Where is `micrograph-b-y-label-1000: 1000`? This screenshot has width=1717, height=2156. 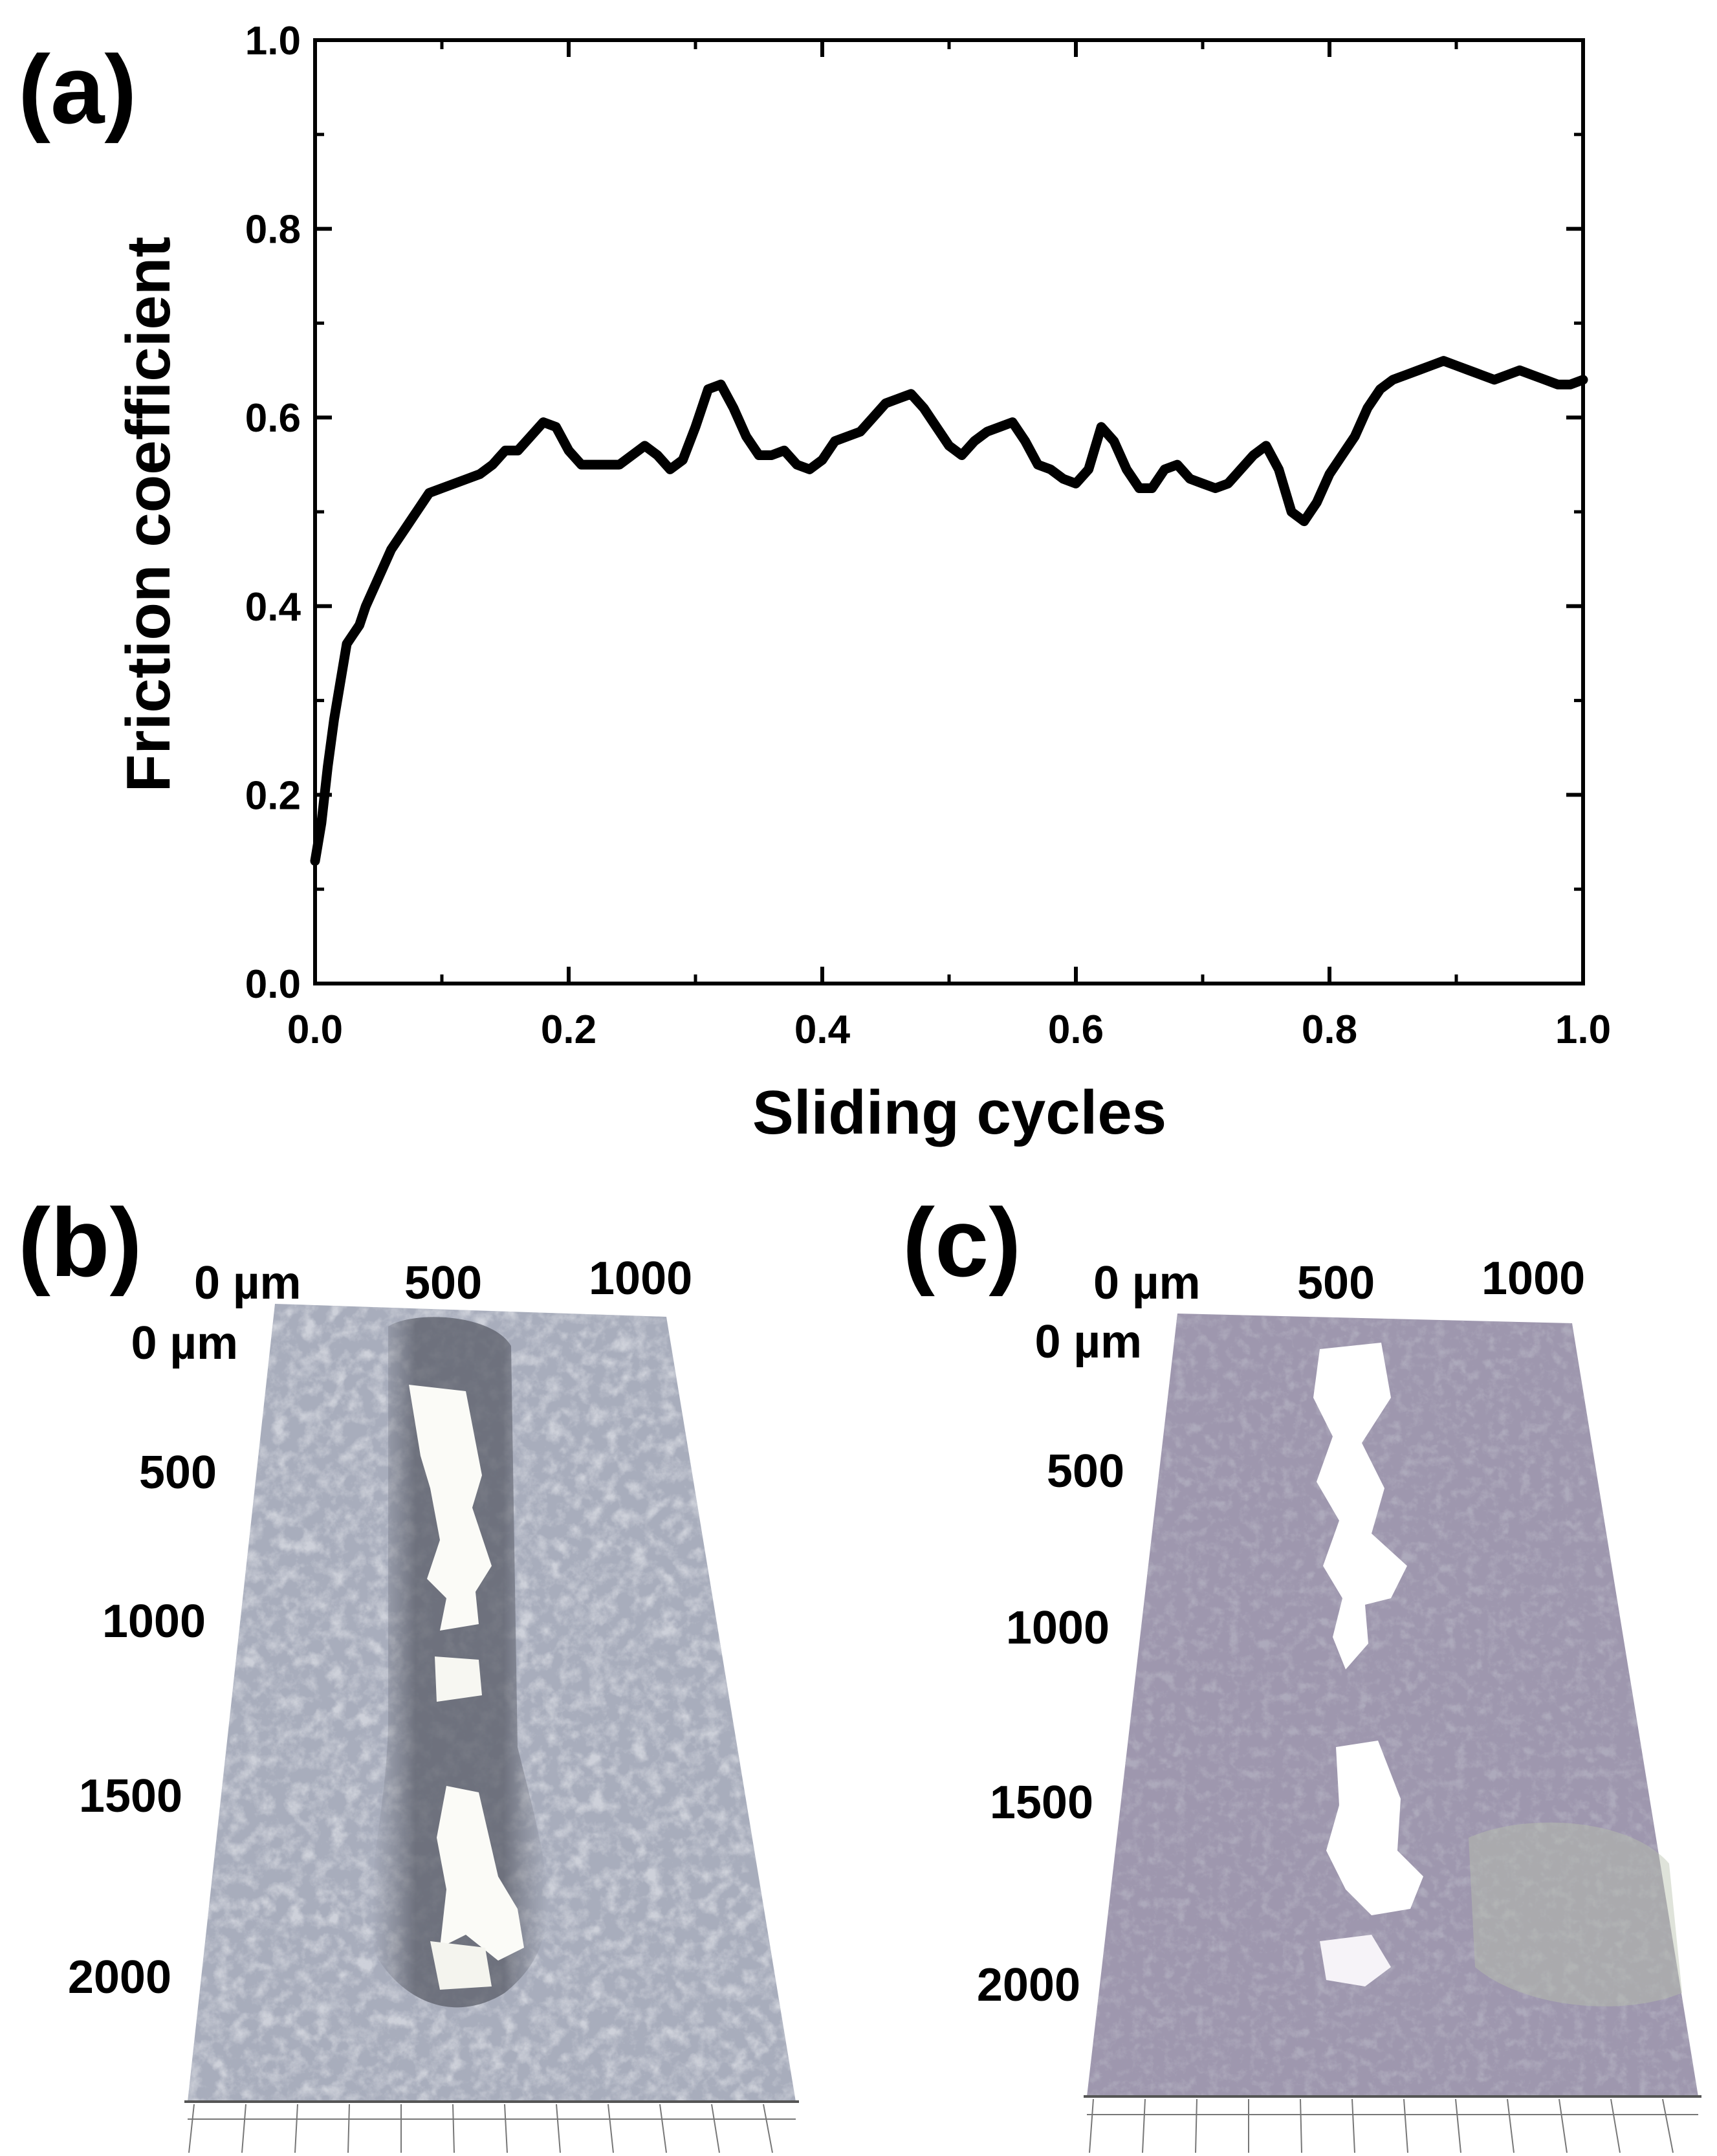
micrograph-b-y-label-1000: 1000 is located at coordinates (154, 1621).